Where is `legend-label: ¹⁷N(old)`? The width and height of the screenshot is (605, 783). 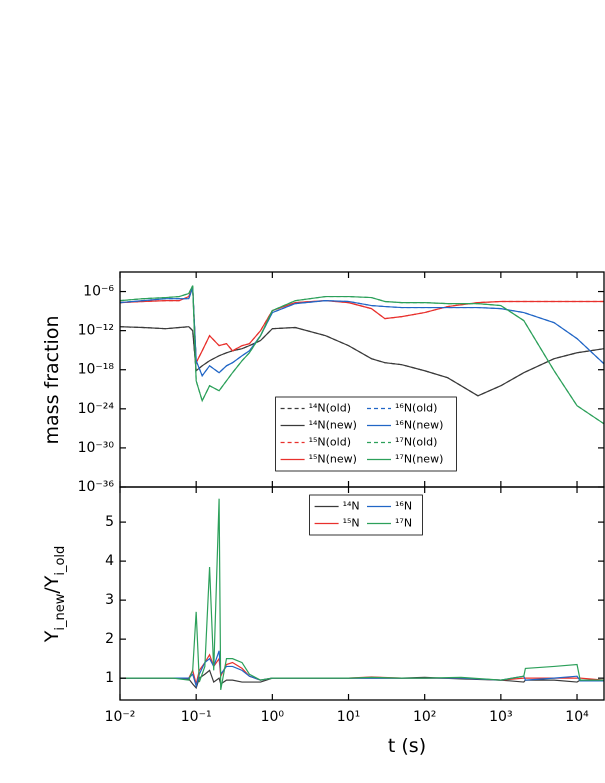 legend-label: ¹⁷N(old) is located at coordinates (416, 442).